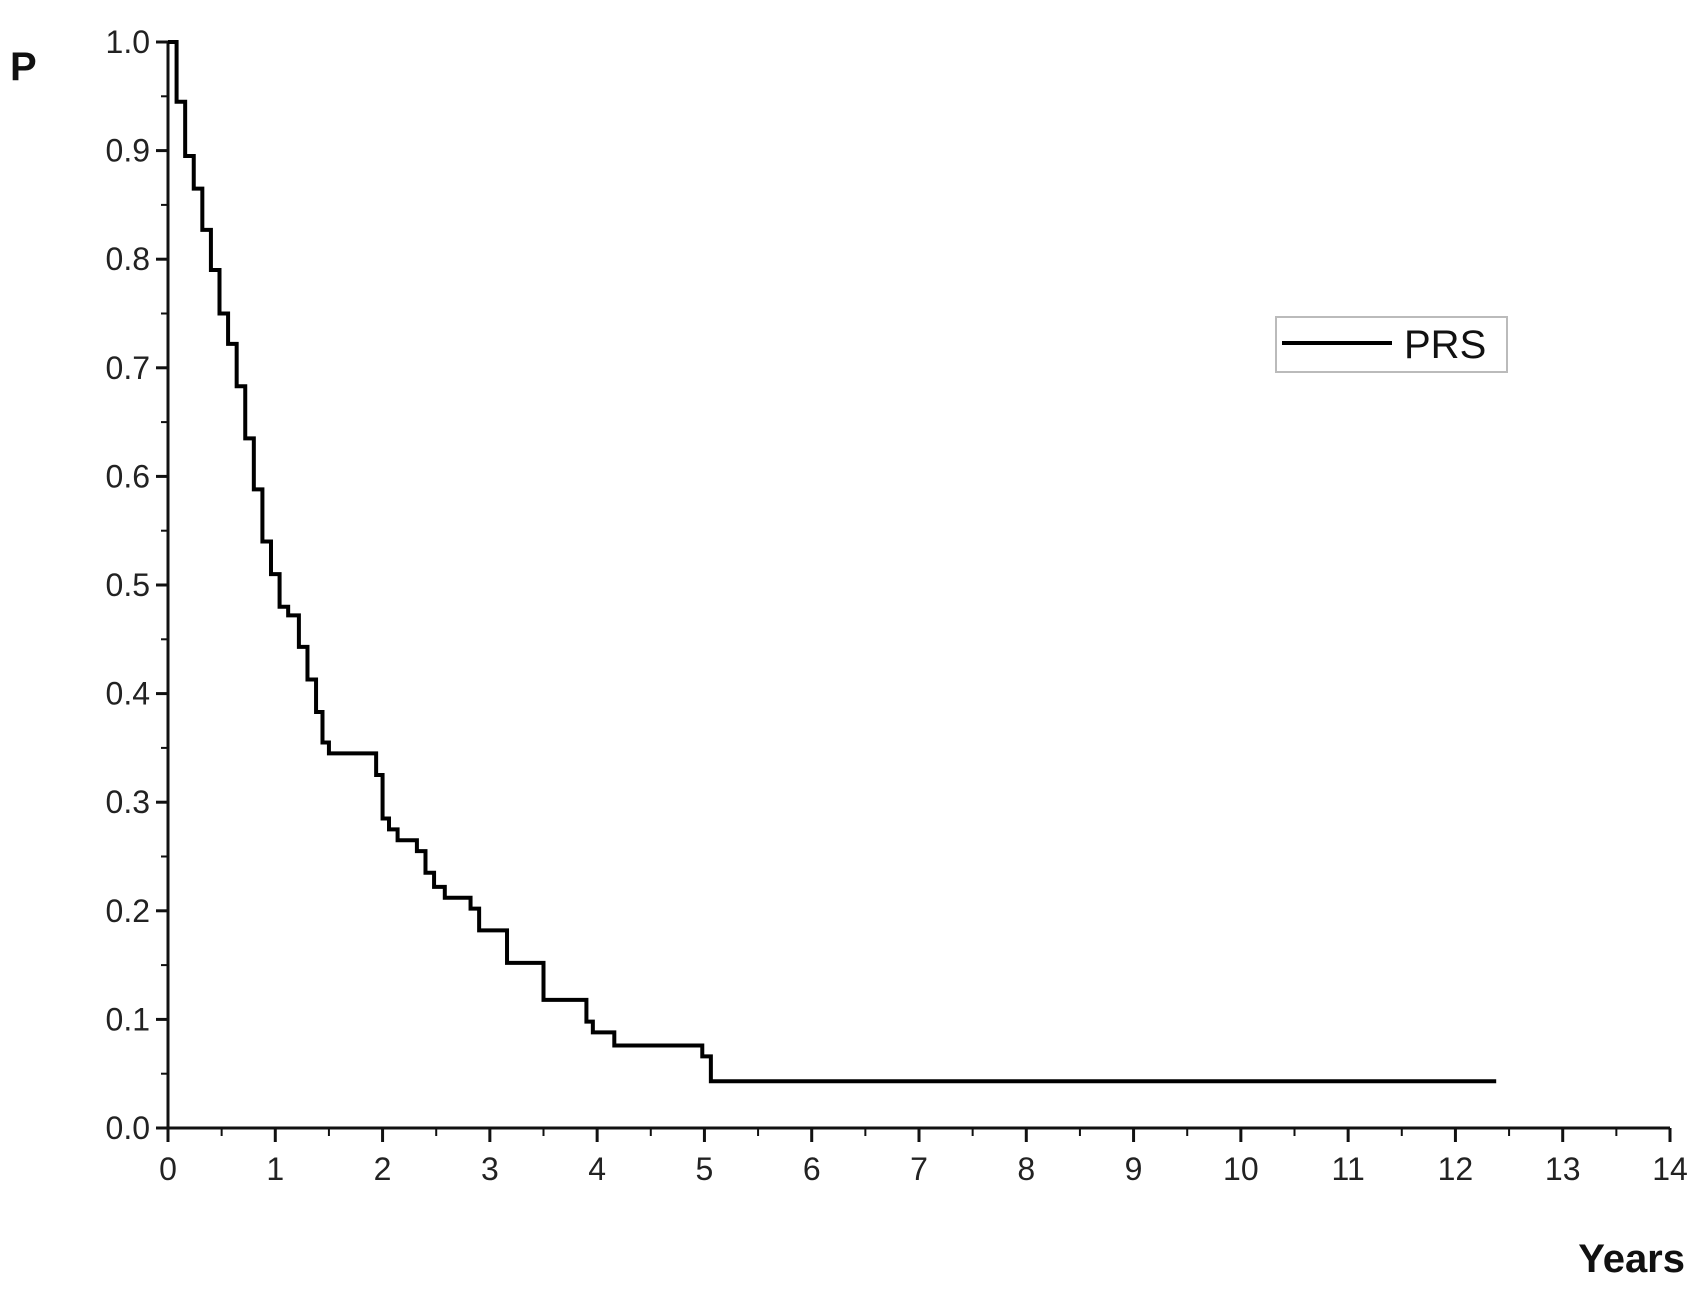  I want to click on y-tick-label: 0.6, so click(128, 476).